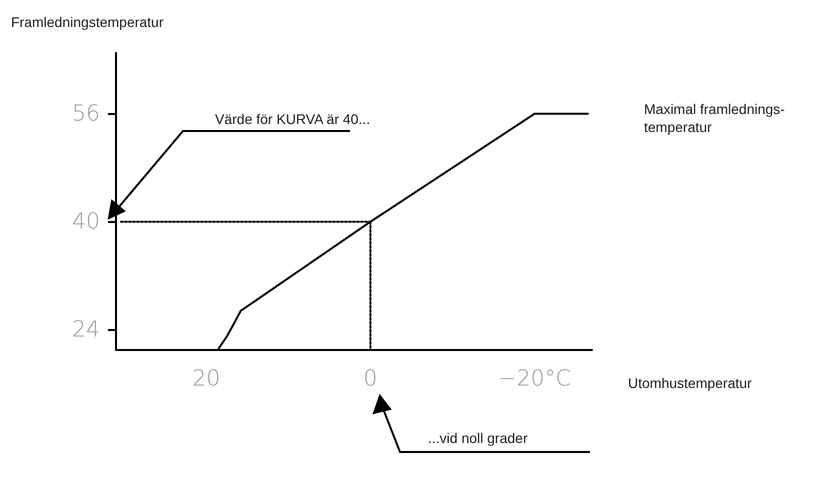 Image resolution: width=814 pixels, height=484 pixels. Describe the element at coordinates (86, 329) in the screenshot. I see `y-tick-label: 24` at that location.